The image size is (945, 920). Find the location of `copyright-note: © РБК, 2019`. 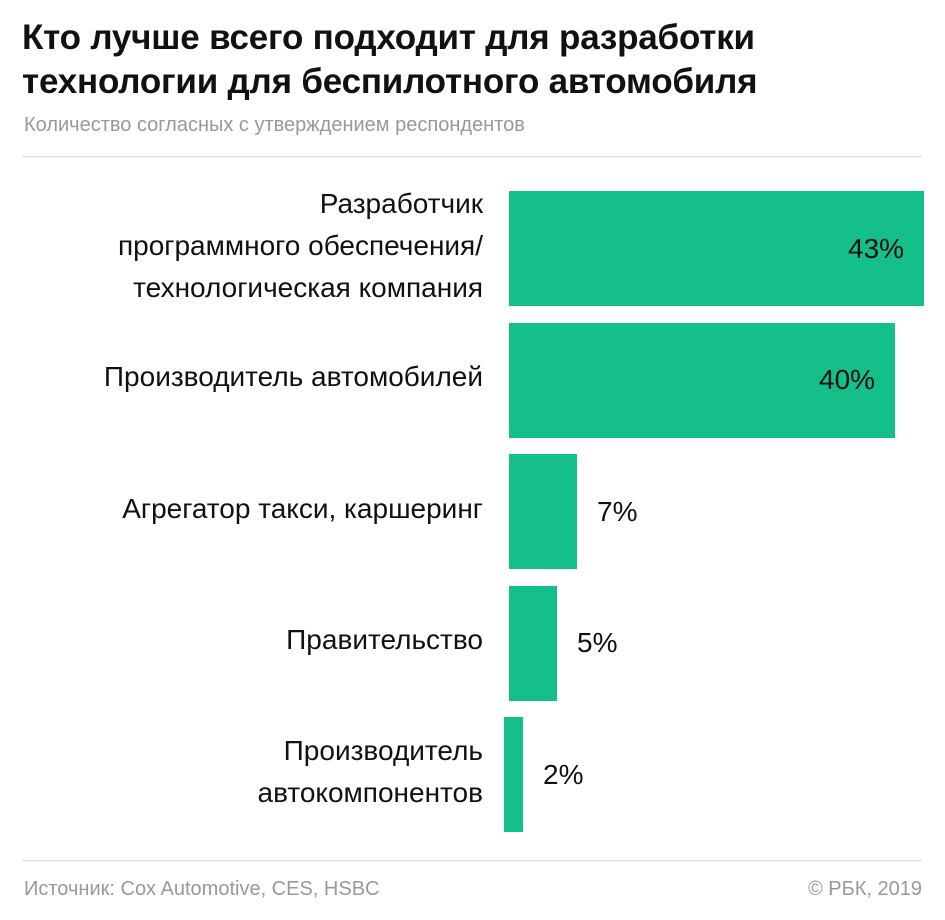

copyright-note: © РБК, 2019 is located at coordinates (864, 889).